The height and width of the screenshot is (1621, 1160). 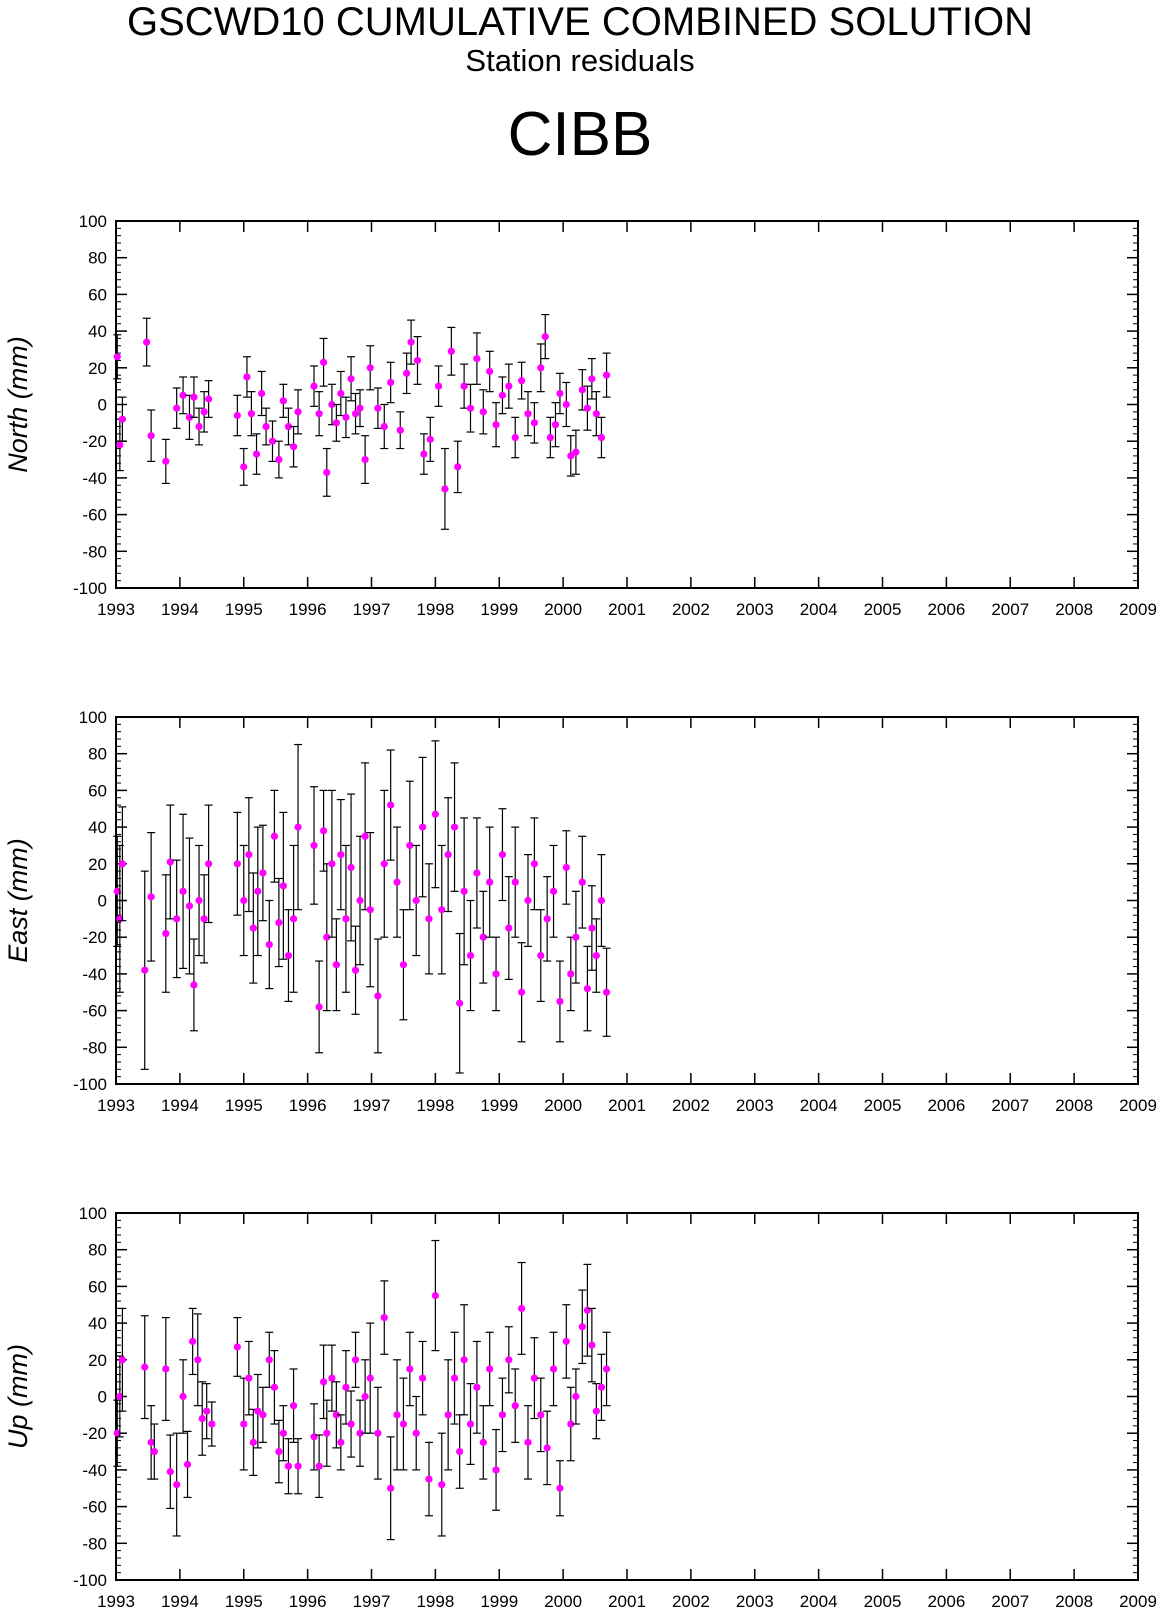 I want to click on x-tick-label: 1996, so click(x=308, y=1105).